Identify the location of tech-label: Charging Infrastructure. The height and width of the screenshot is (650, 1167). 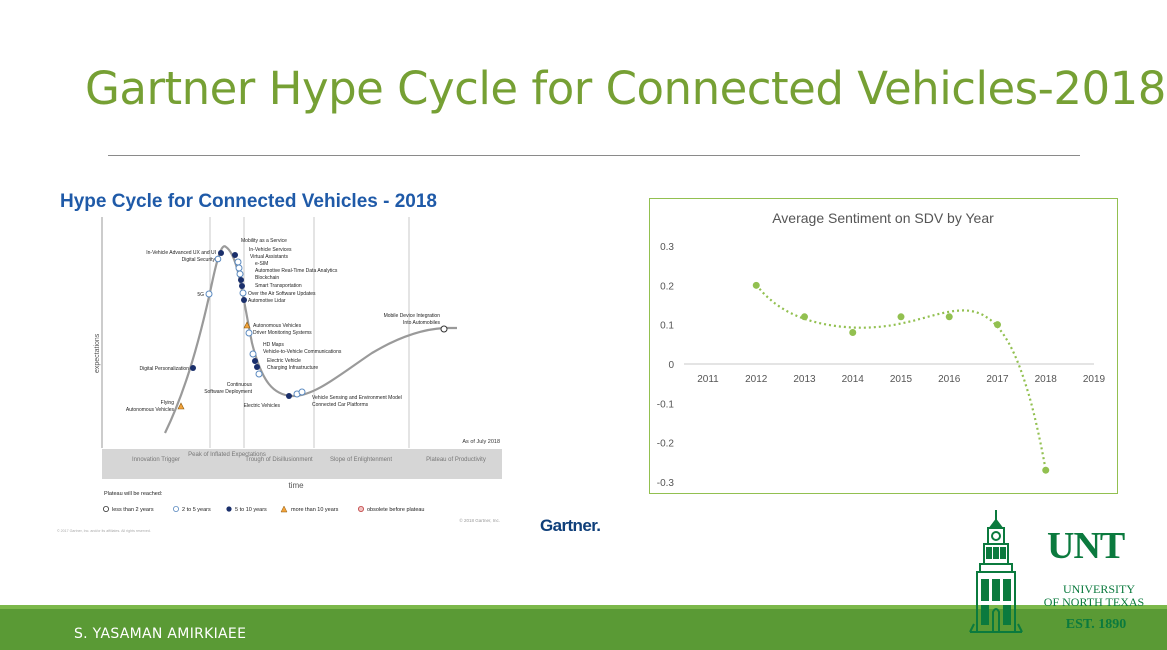
(292, 368).